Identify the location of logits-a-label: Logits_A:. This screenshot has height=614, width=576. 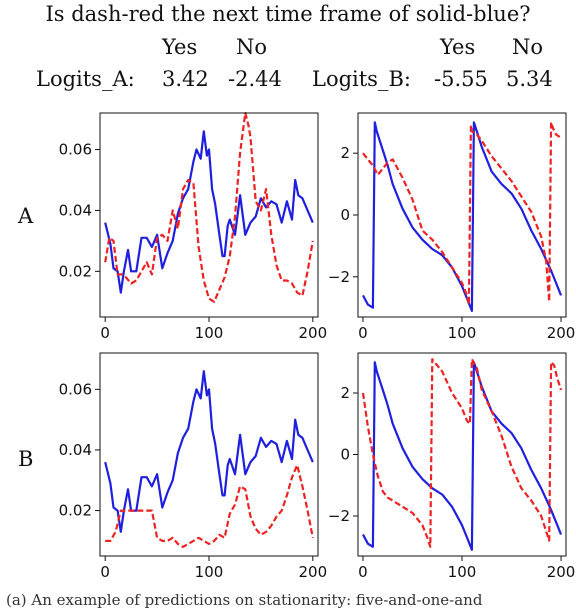
(85, 79).